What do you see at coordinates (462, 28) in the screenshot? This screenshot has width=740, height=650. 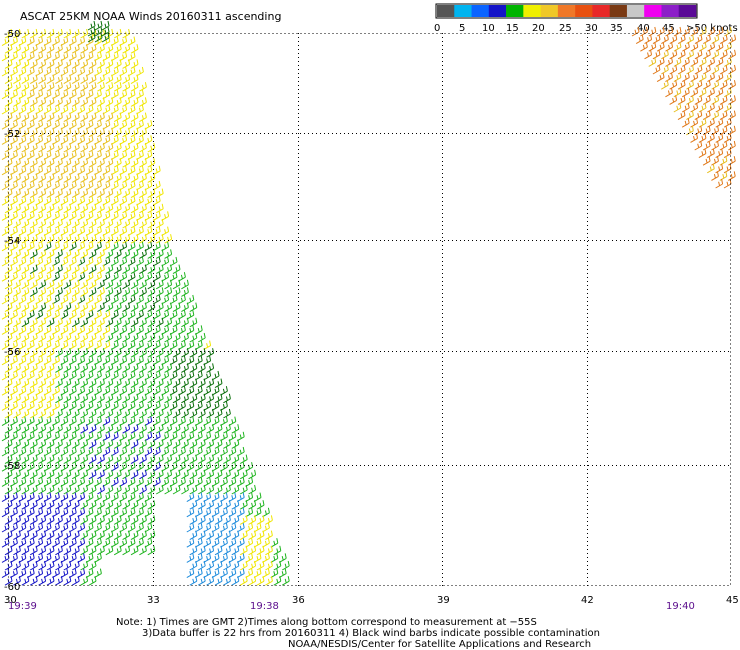 I see `colorbar-label-5: 5` at bounding box center [462, 28].